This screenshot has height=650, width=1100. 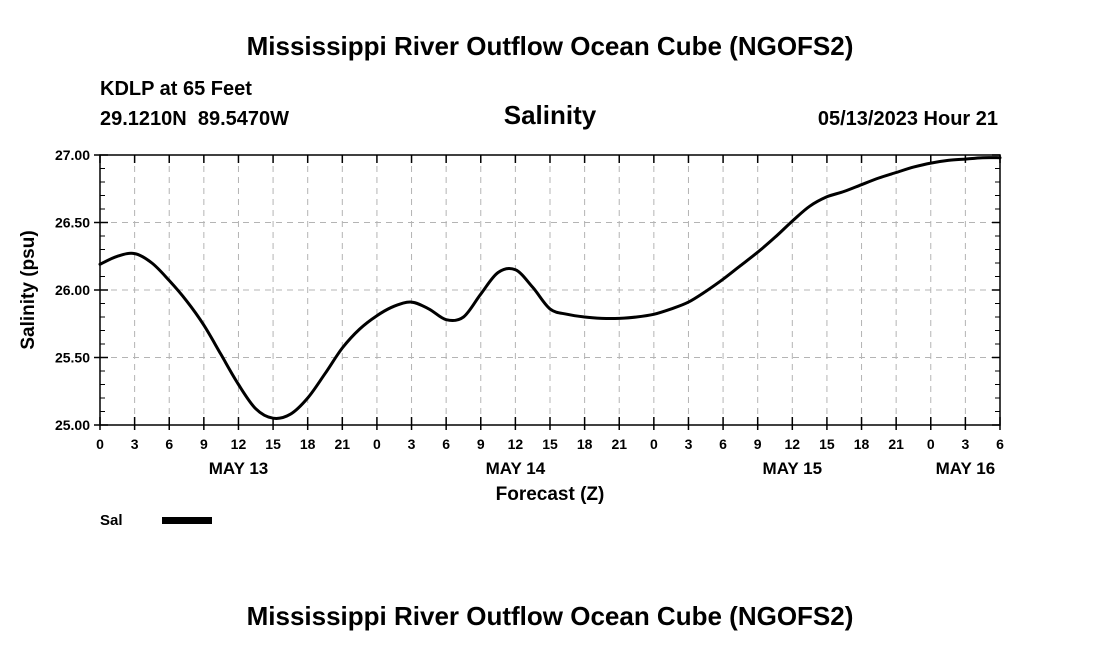 What do you see at coordinates (966, 468) in the screenshot?
I see `day-label: MAY 16` at bounding box center [966, 468].